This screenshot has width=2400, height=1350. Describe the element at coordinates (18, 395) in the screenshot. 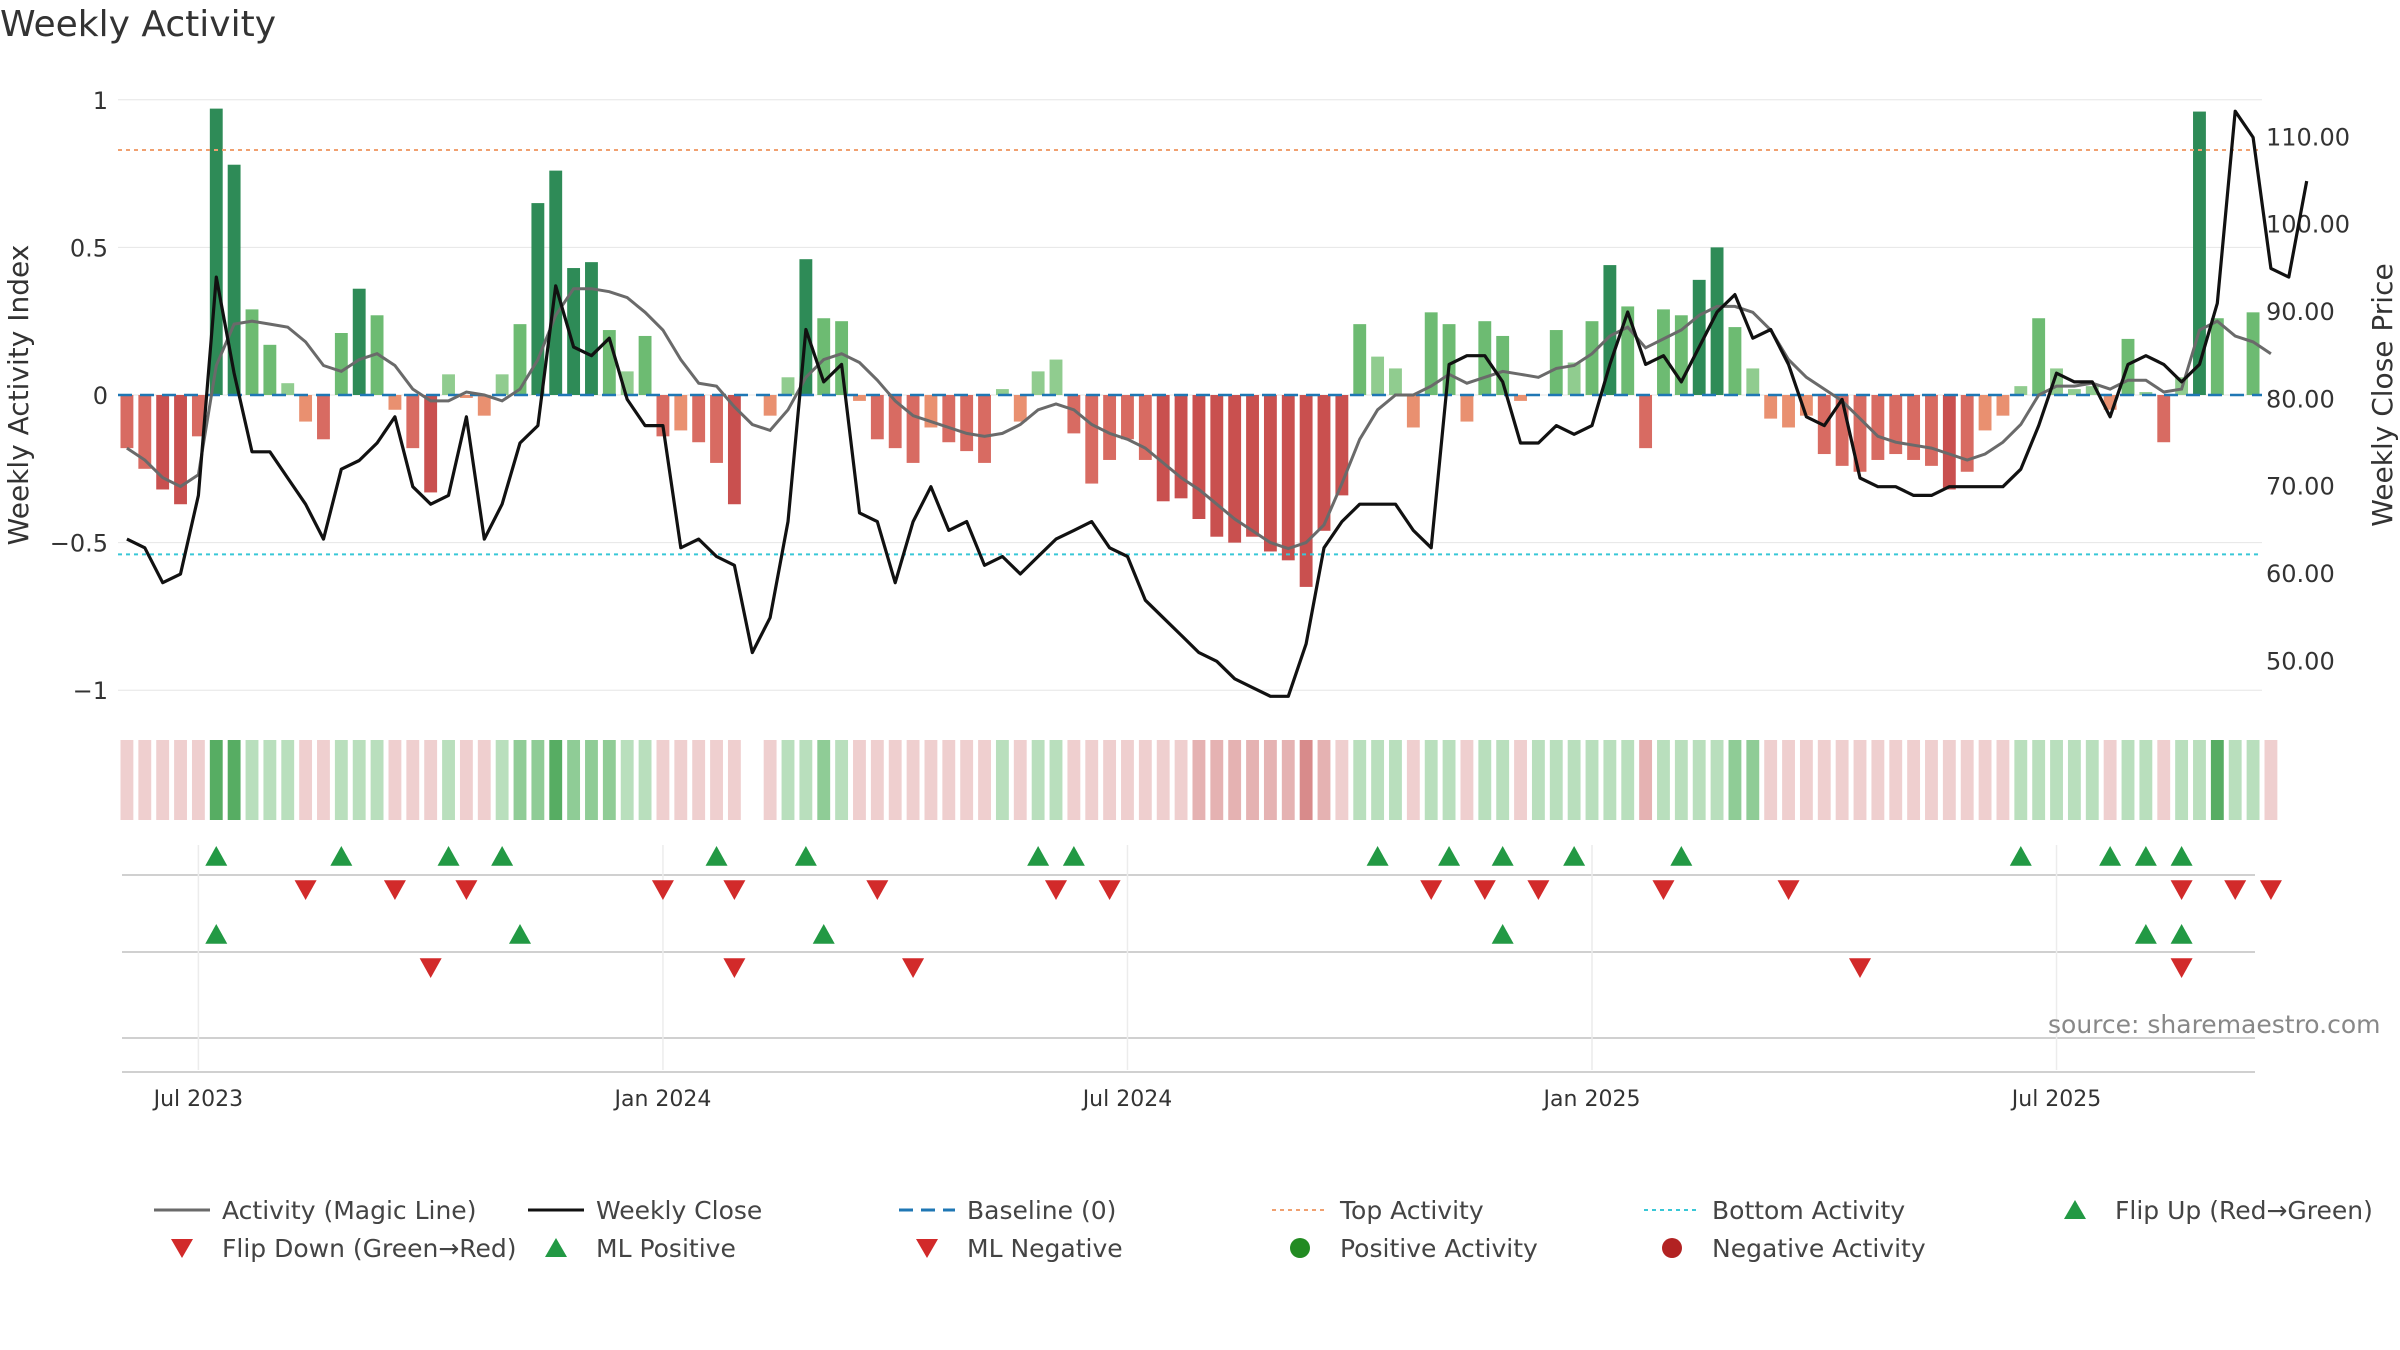

I see `y-axis-label: Weekly Activity Index` at that location.